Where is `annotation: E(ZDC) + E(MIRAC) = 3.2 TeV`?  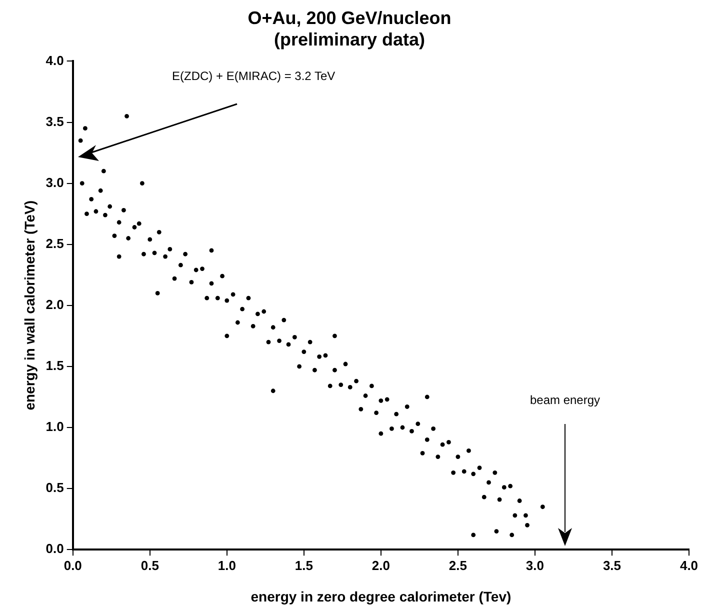
annotation: E(ZDC) + E(MIRAC) = 3.2 TeV is located at coordinates (254, 76).